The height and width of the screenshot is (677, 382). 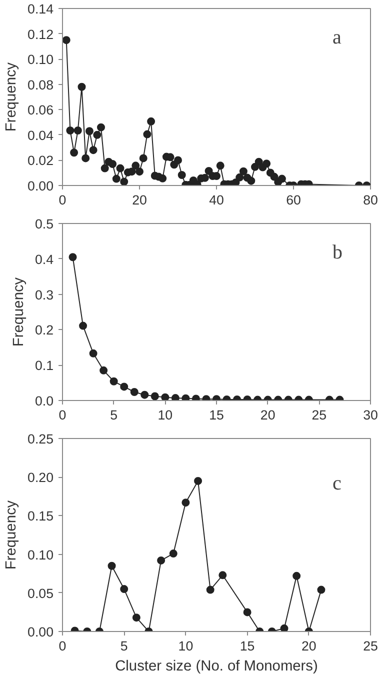 I want to click on y-tick-label: 0.14, so click(x=41, y=9).